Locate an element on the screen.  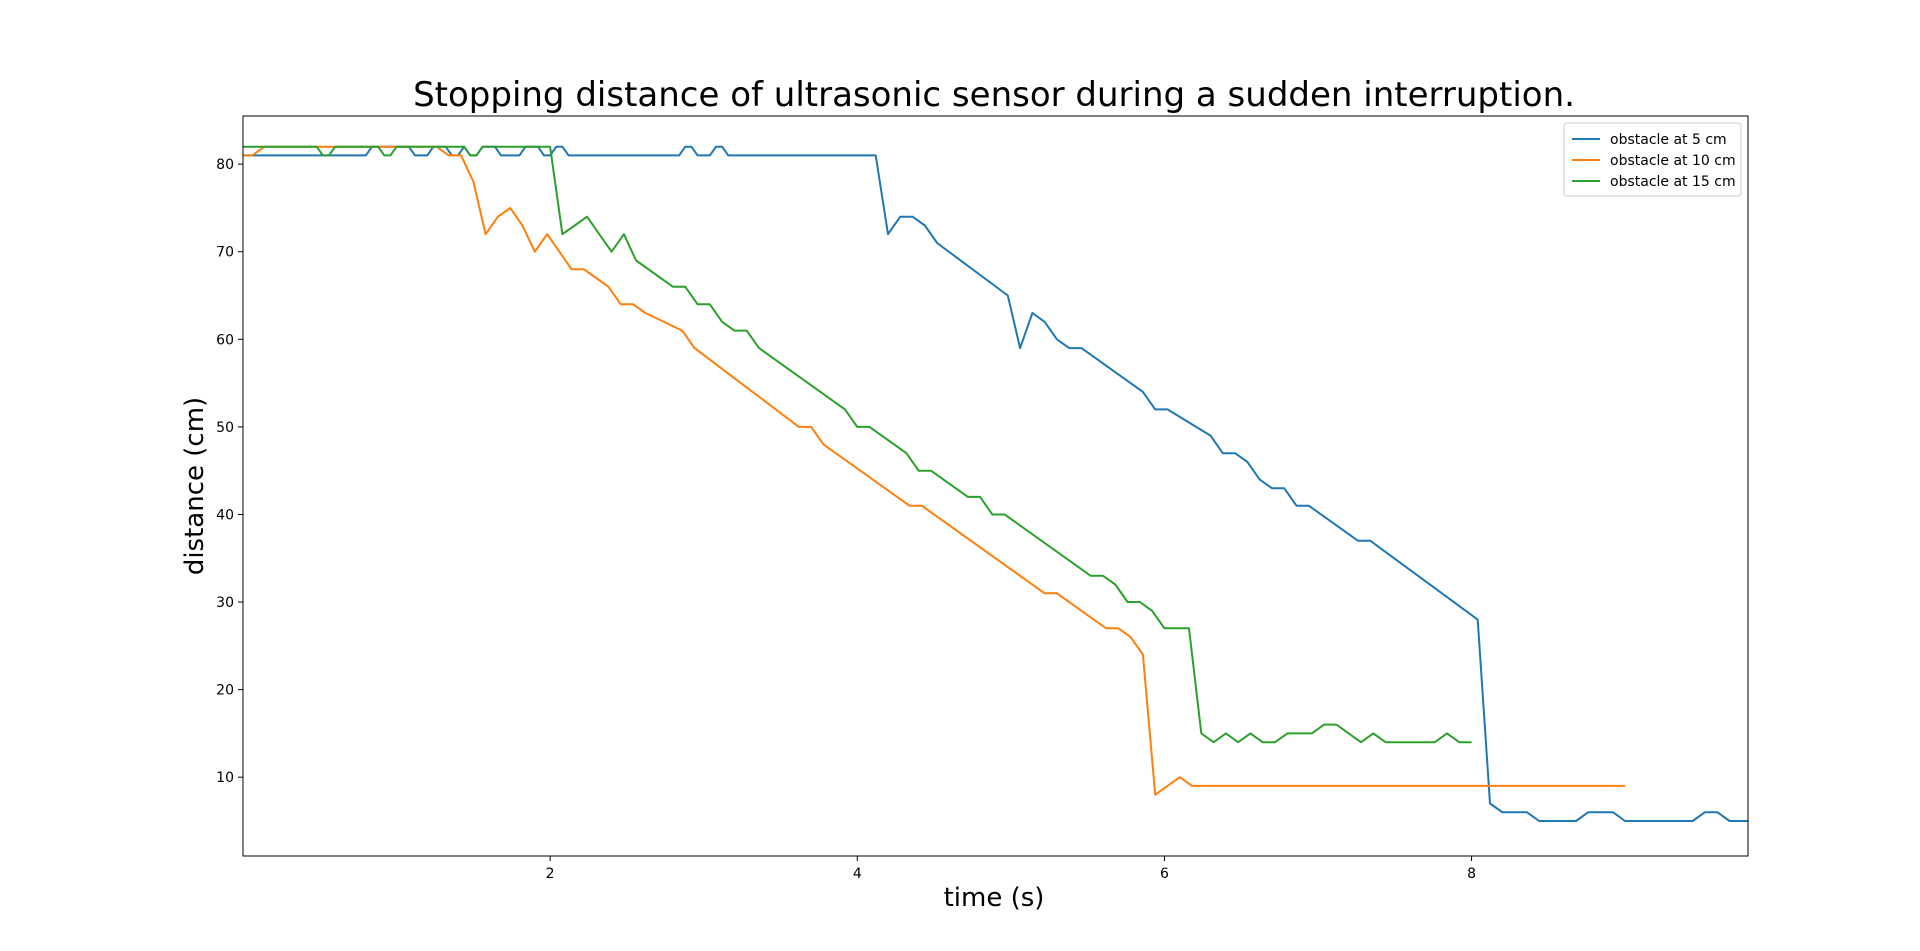
y-tick-label: 50 is located at coordinates (225, 428).